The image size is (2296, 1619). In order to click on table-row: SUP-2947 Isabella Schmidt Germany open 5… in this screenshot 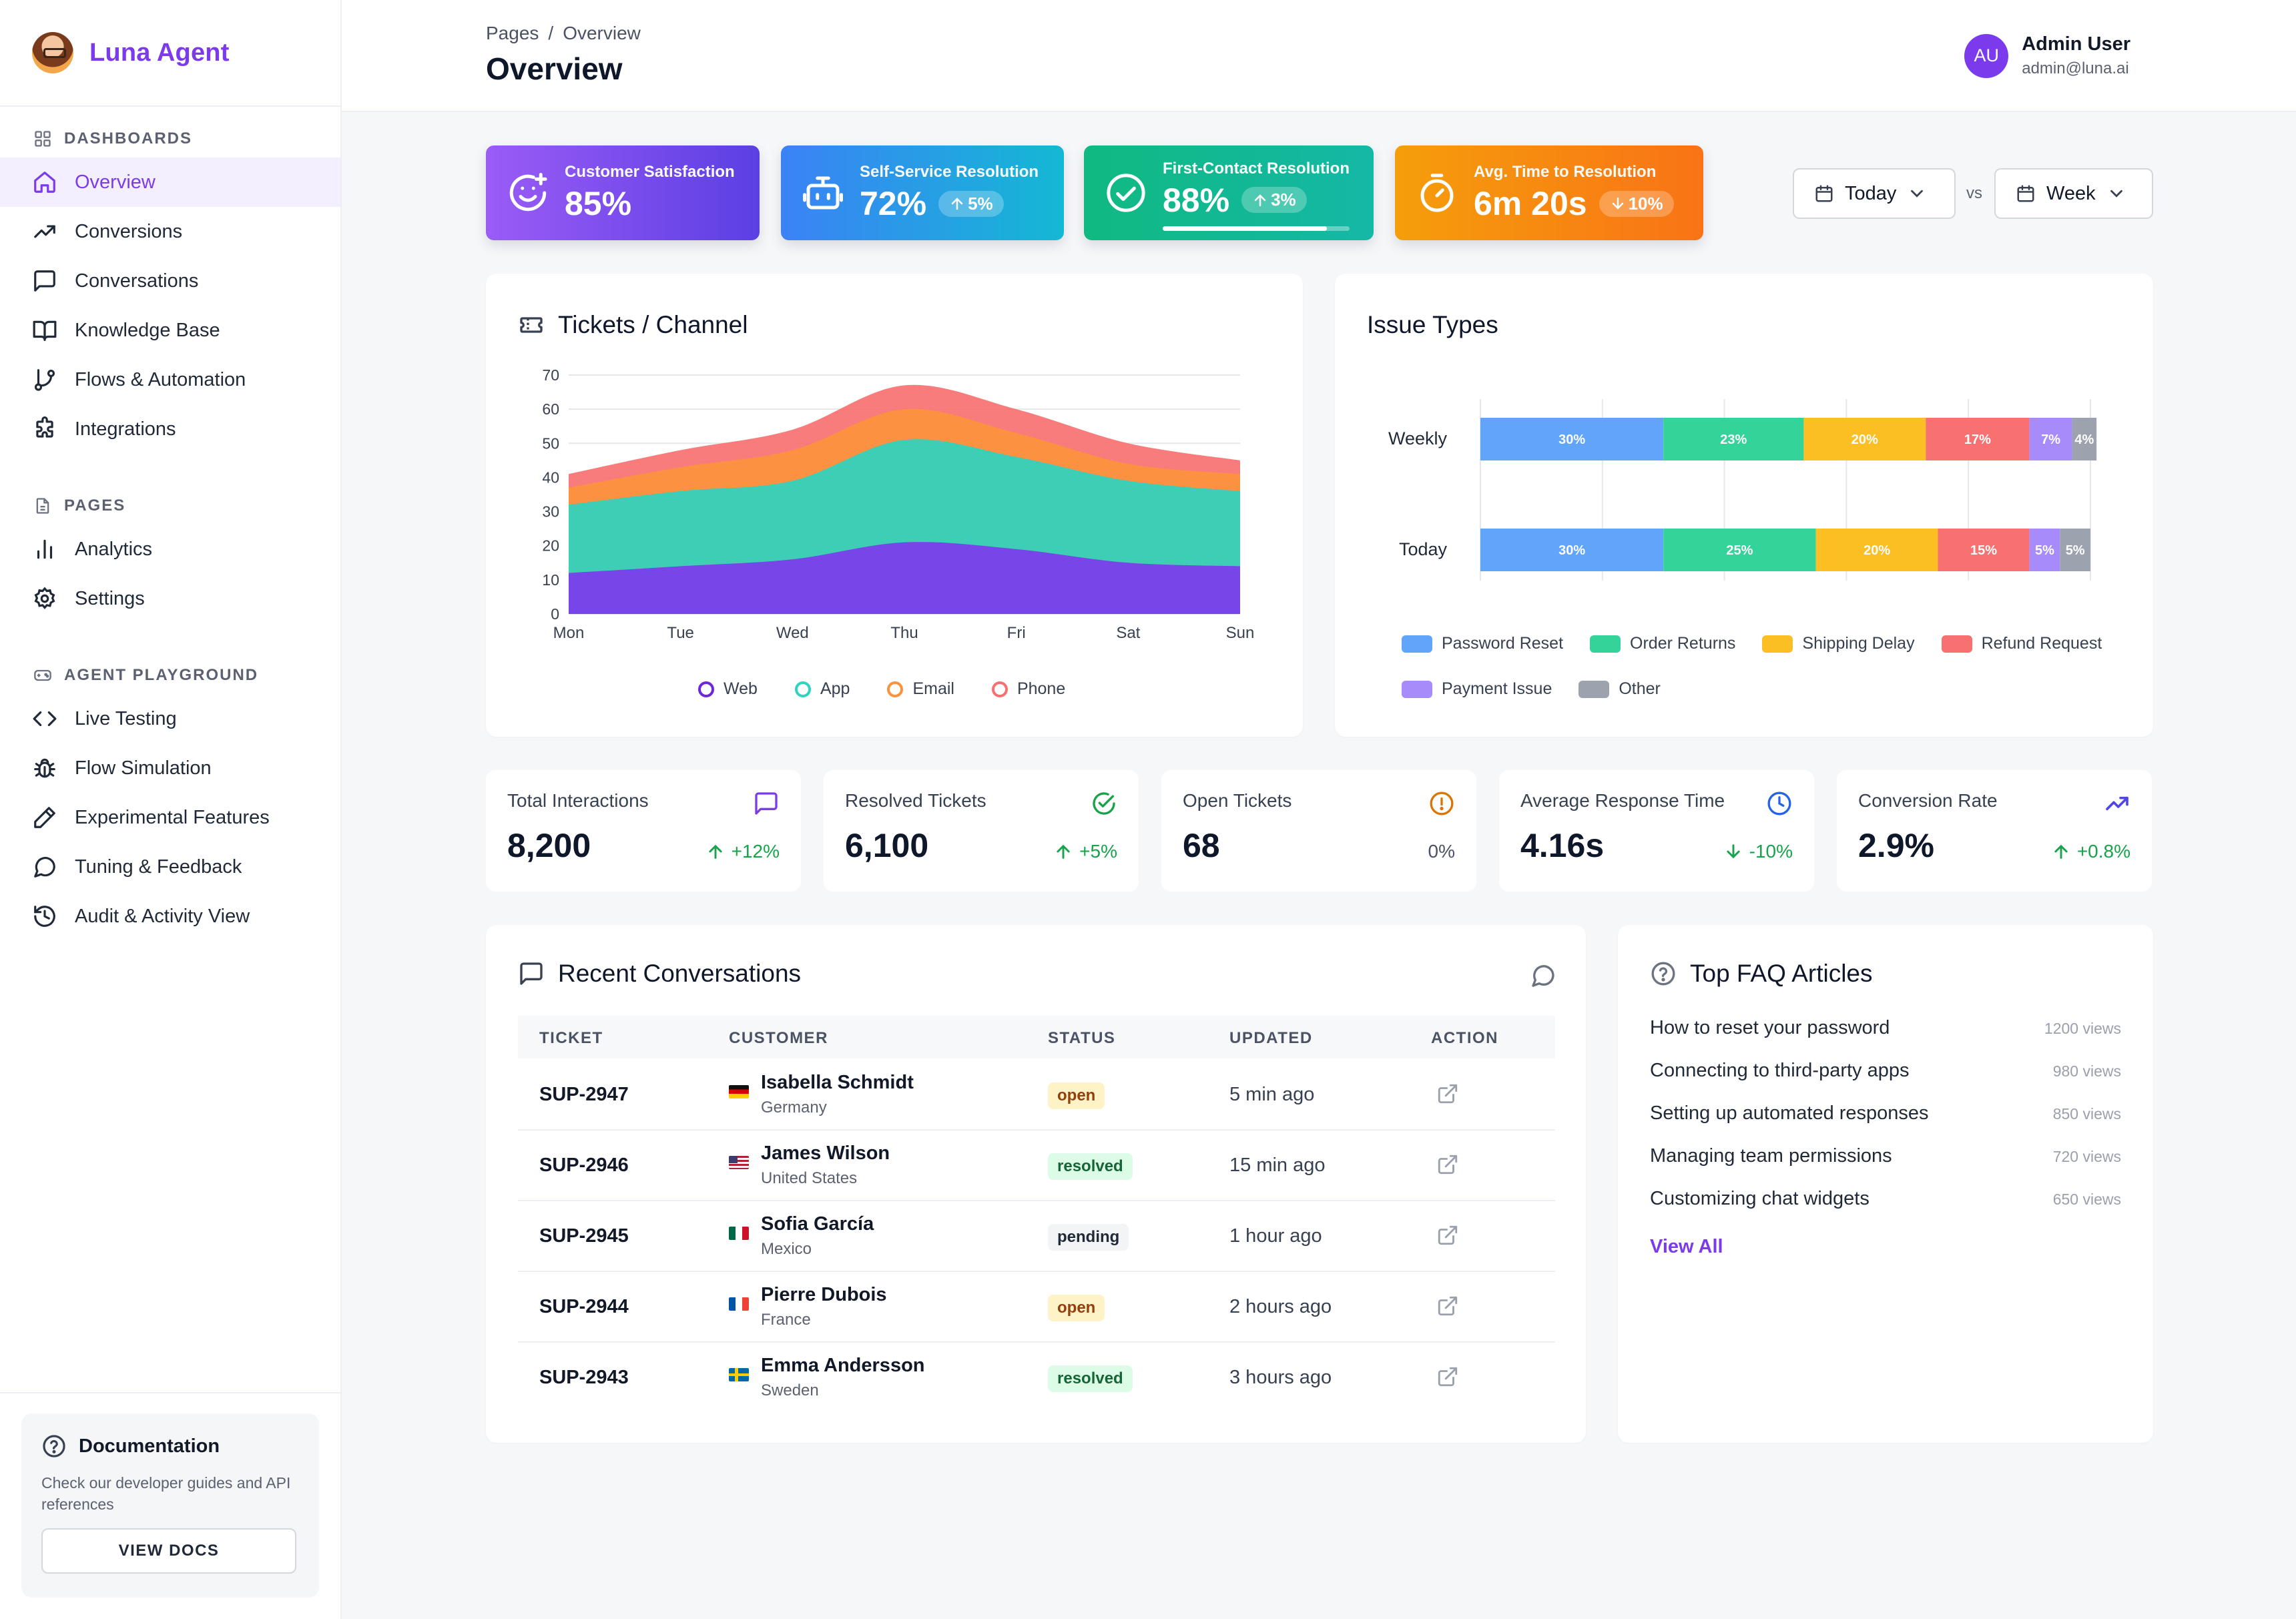, I will do `click(1036, 1095)`.